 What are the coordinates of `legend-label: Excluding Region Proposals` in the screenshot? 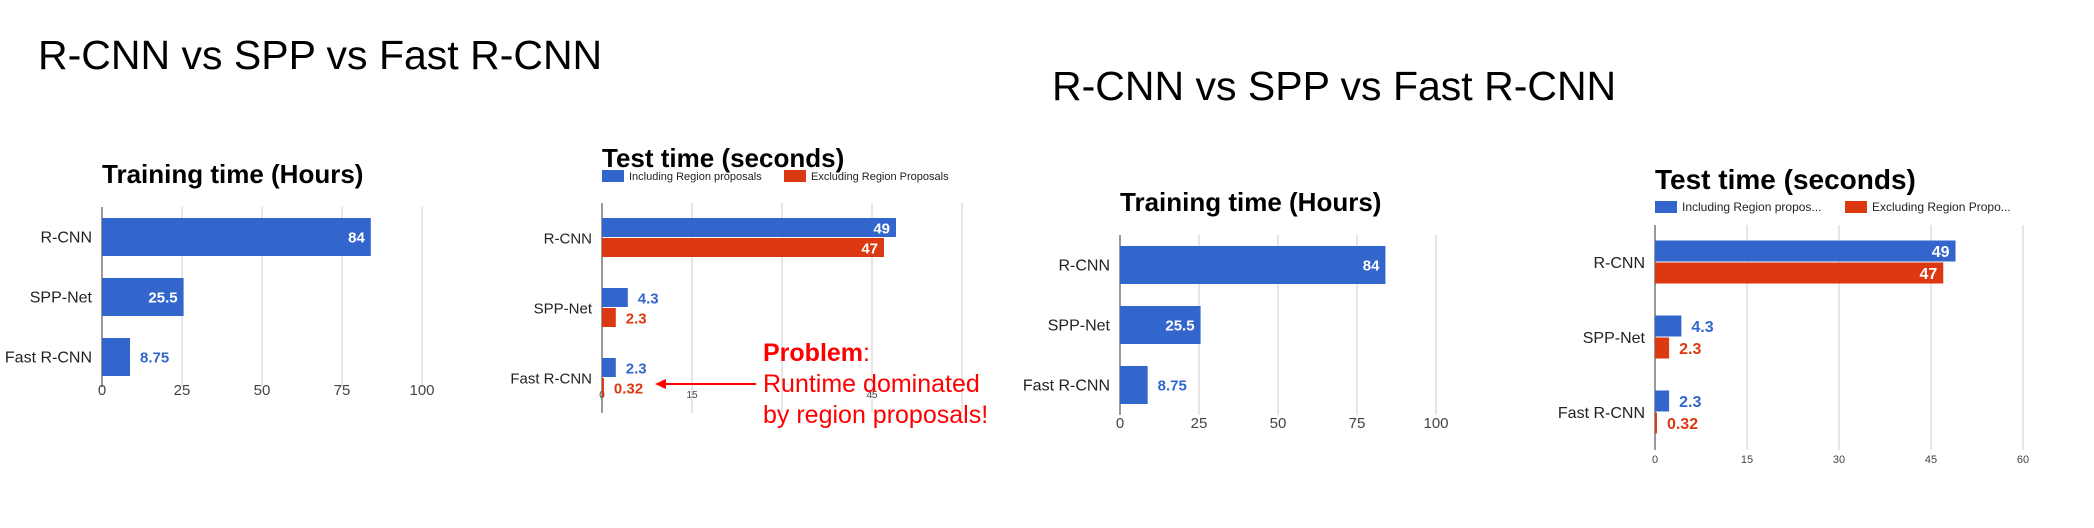 It's located at (880, 177).